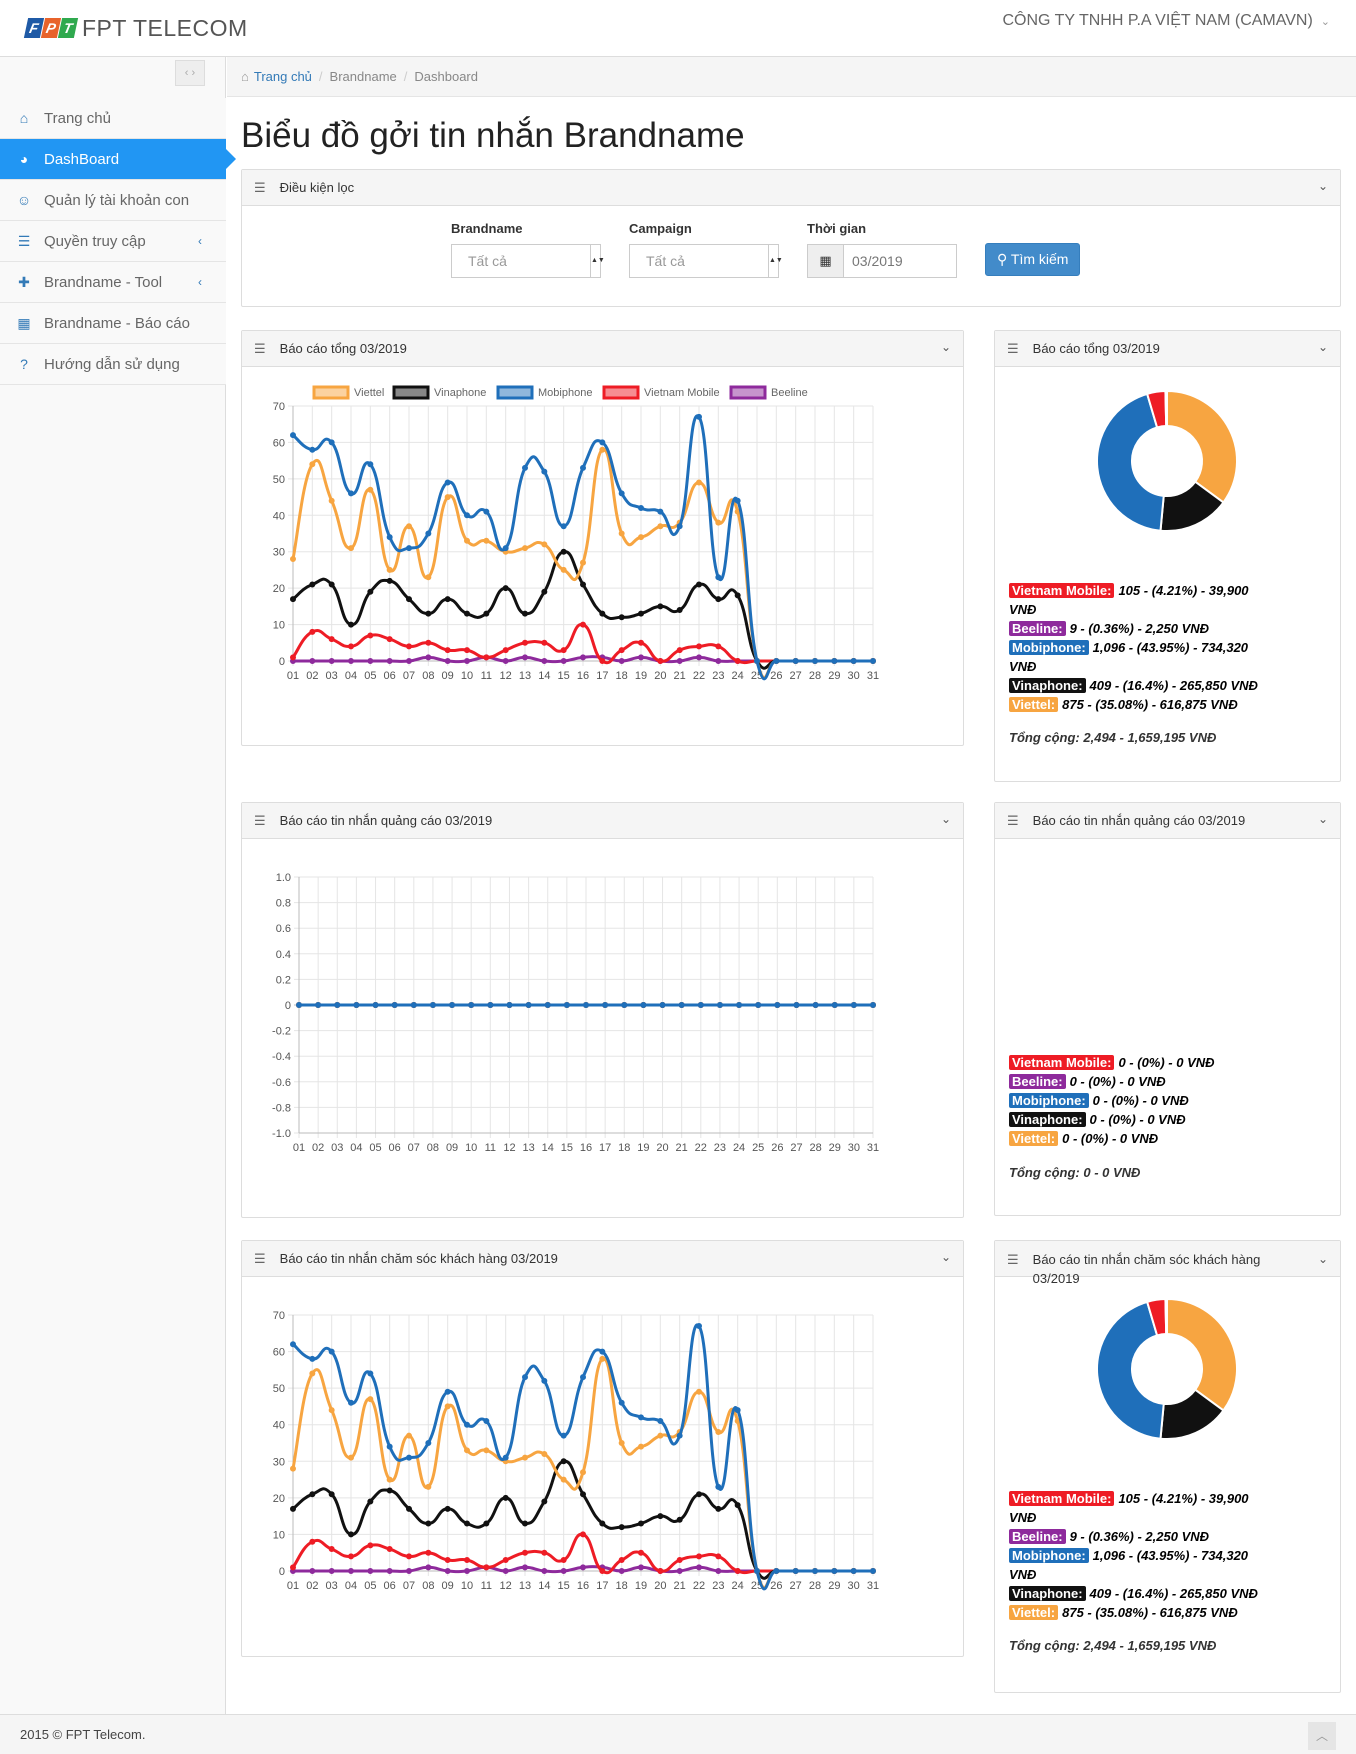 The height and width of the screenshot is (1754, 1356). What do you see at coordinates (113, 282) in the screenshot?
I see `sidebar-item-brandname-tool: ✚ Brandname - Tool ‹` at bounding box center [113, 282].